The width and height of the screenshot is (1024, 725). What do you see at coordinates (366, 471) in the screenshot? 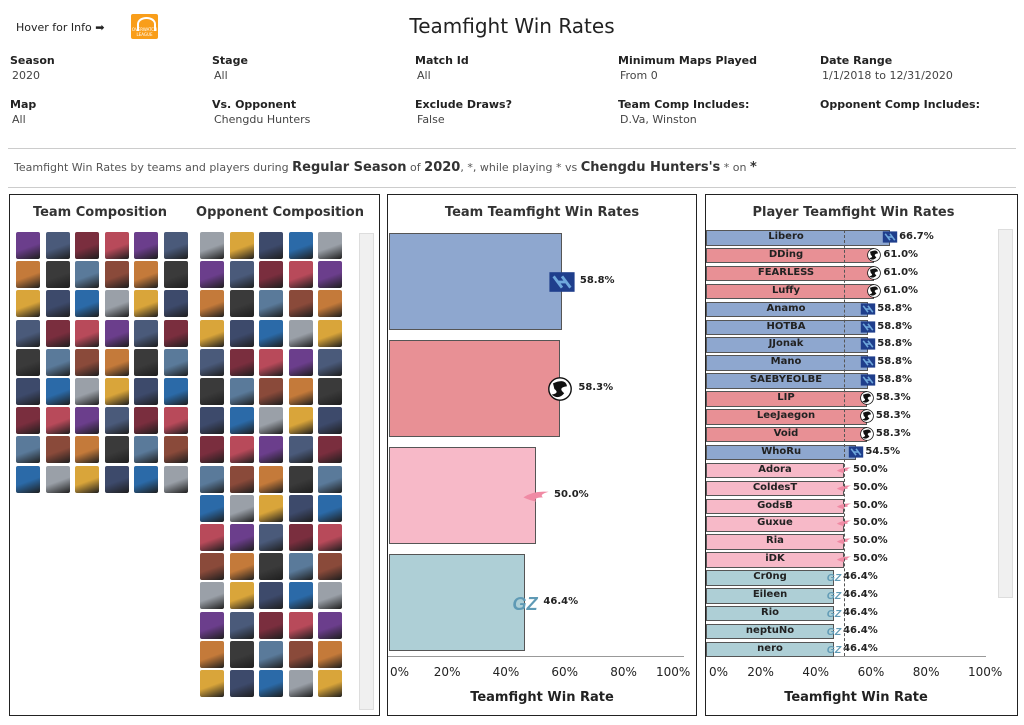
I see `composition-scrollbar` at bounding box center [366, 471].